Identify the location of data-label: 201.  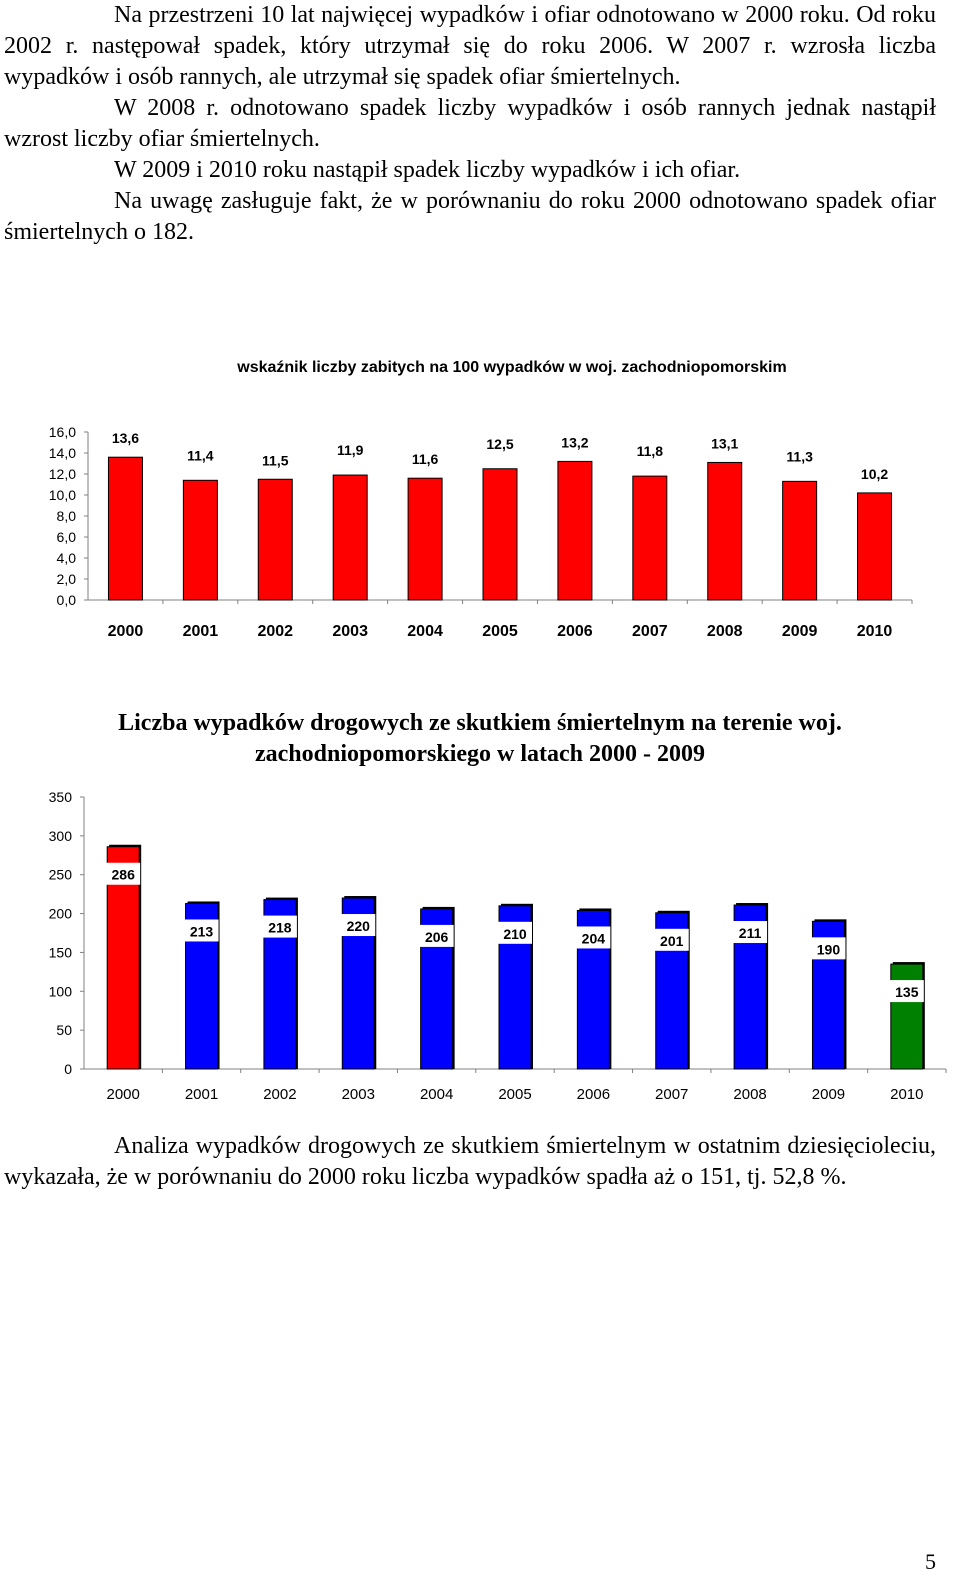
(672, 941).